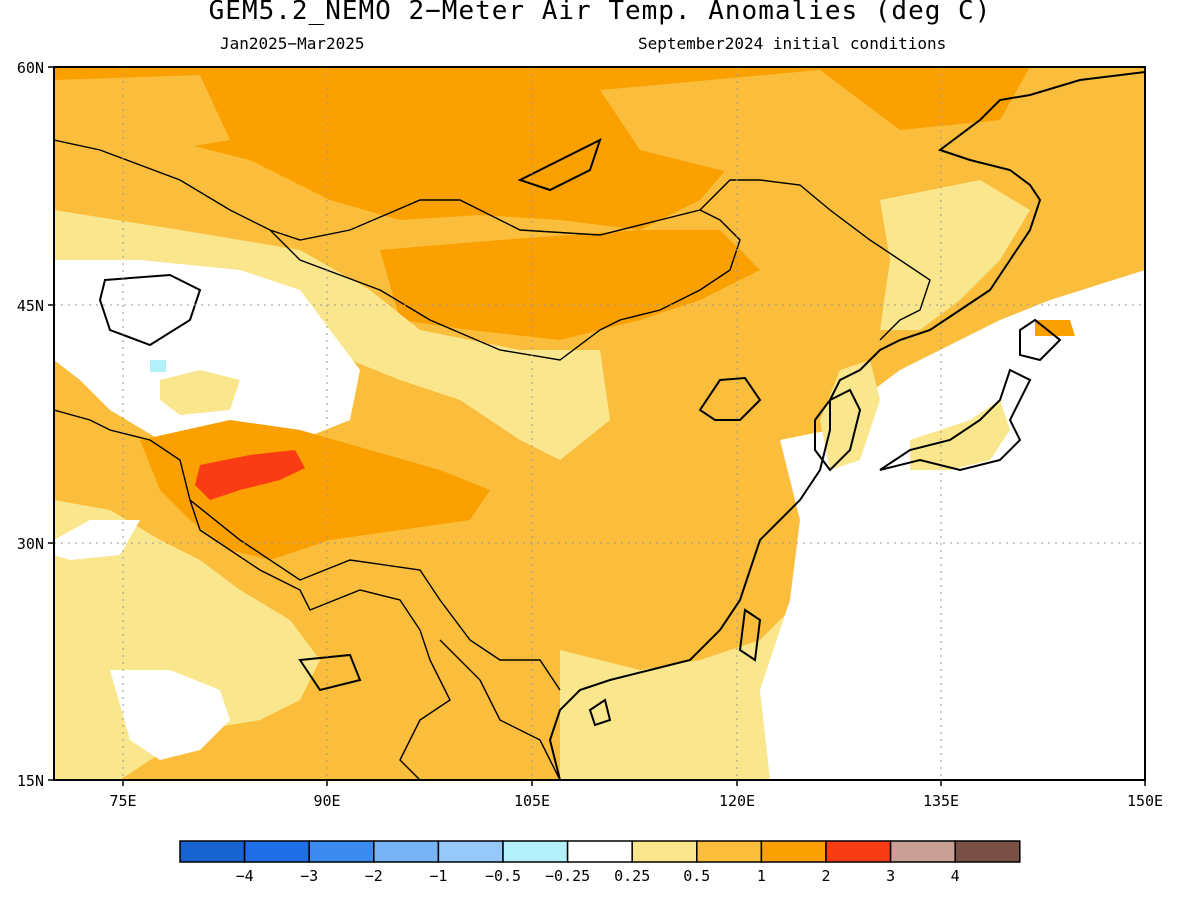 This screenshot has width=1200, height=900. I want to click on field-neutral-india-nw, so click(97, 540).